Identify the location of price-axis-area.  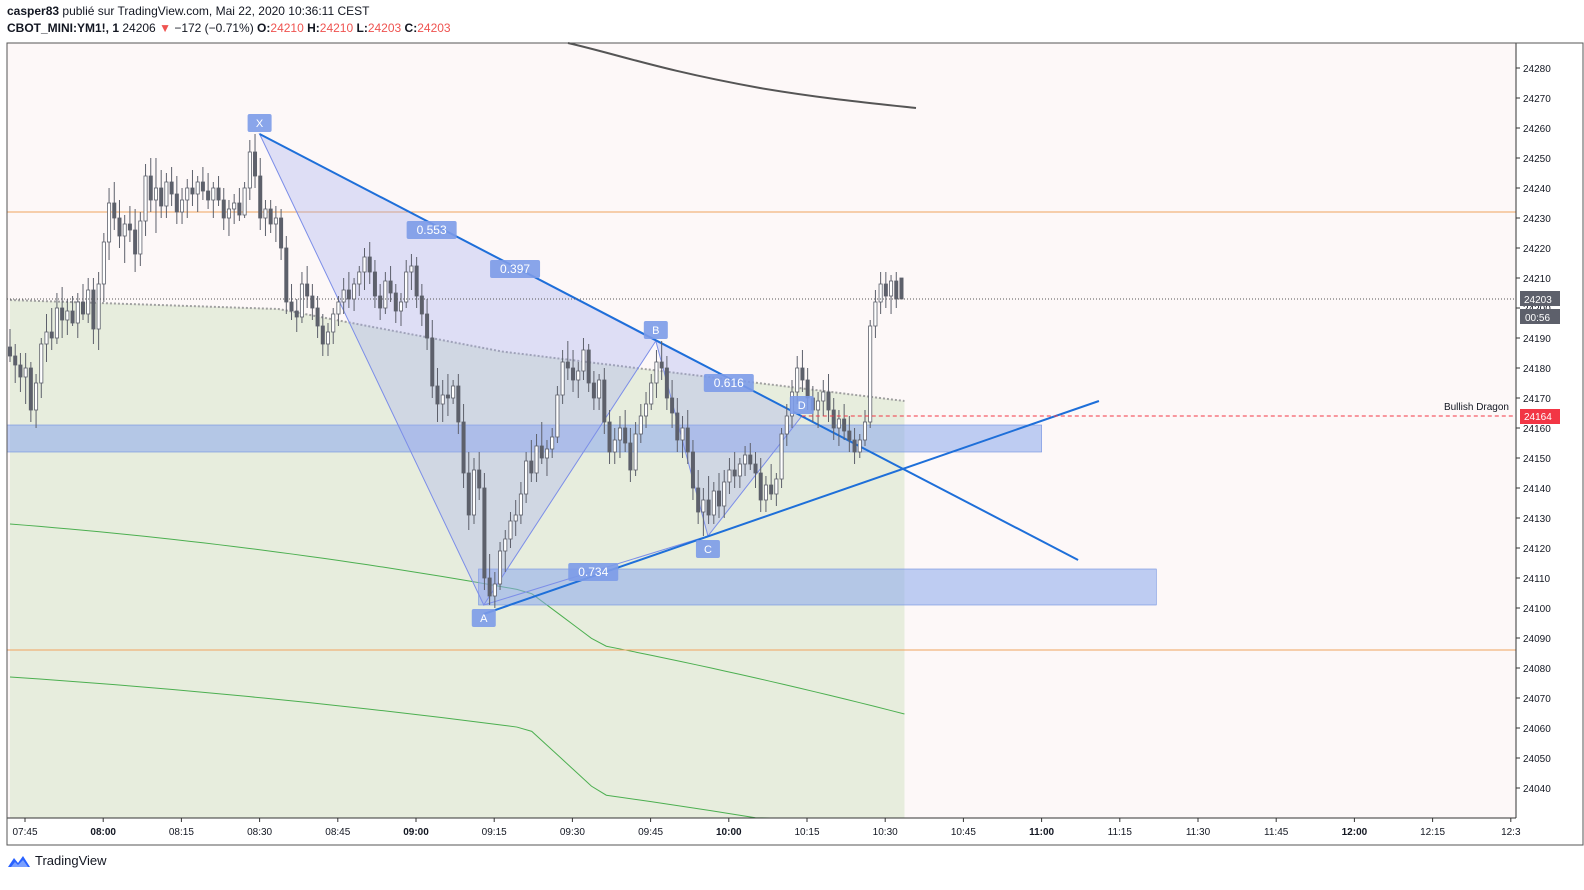
(1550, 430).